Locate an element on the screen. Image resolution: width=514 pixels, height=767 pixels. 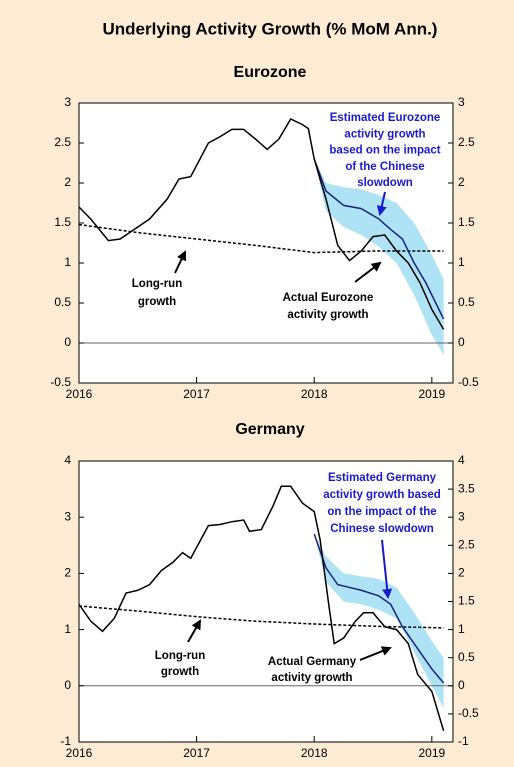
y-tick-label: -1 is located at coordinates (65, 741).